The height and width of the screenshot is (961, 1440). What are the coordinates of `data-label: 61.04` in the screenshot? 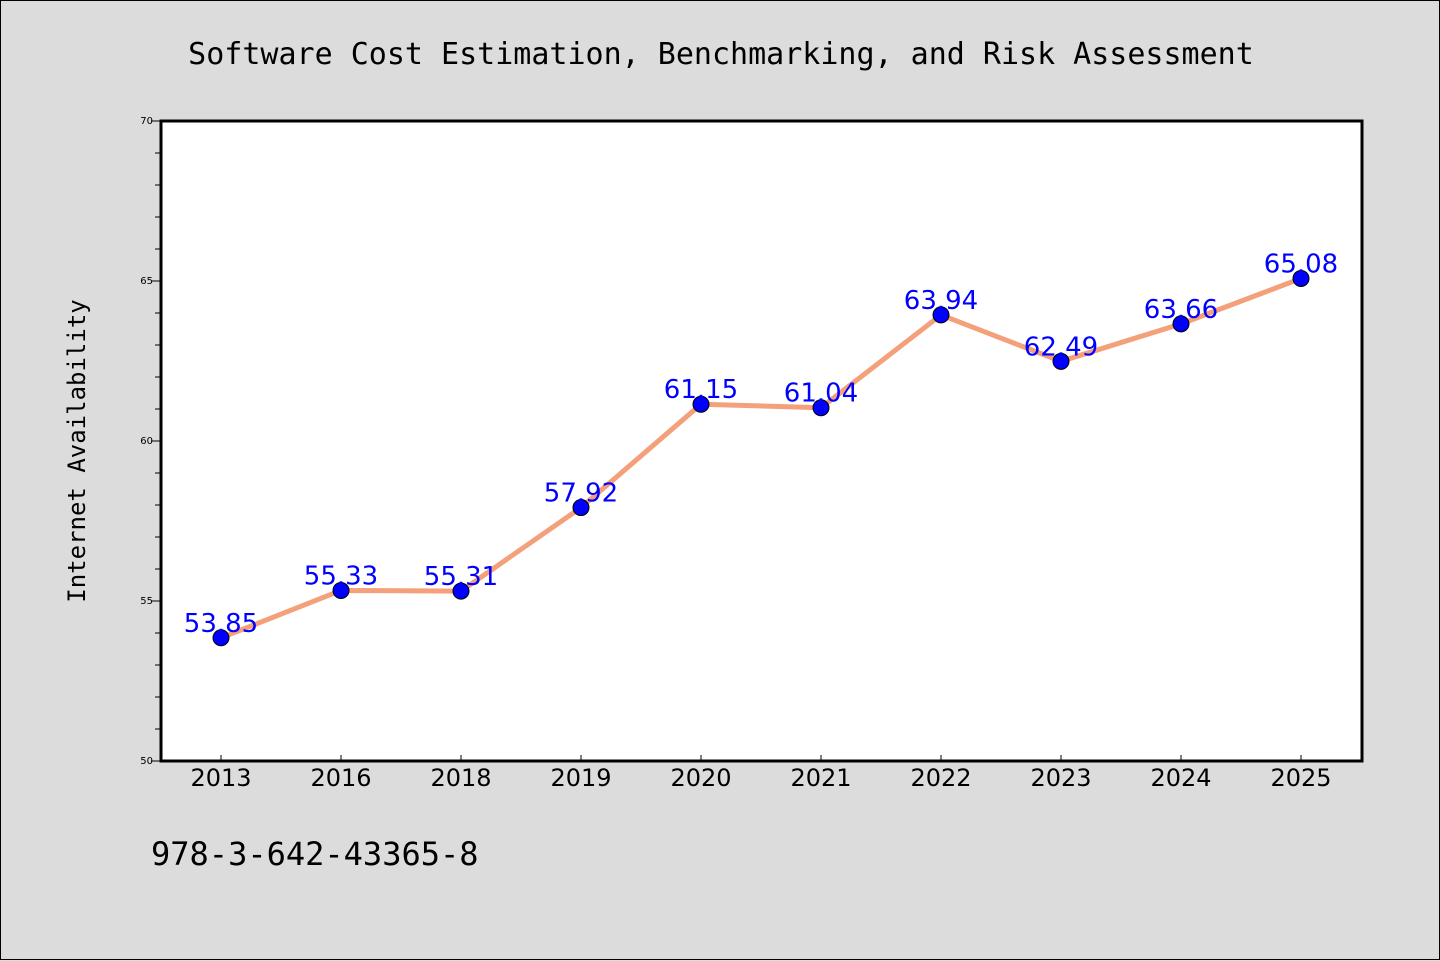 It's located at (821, 394).